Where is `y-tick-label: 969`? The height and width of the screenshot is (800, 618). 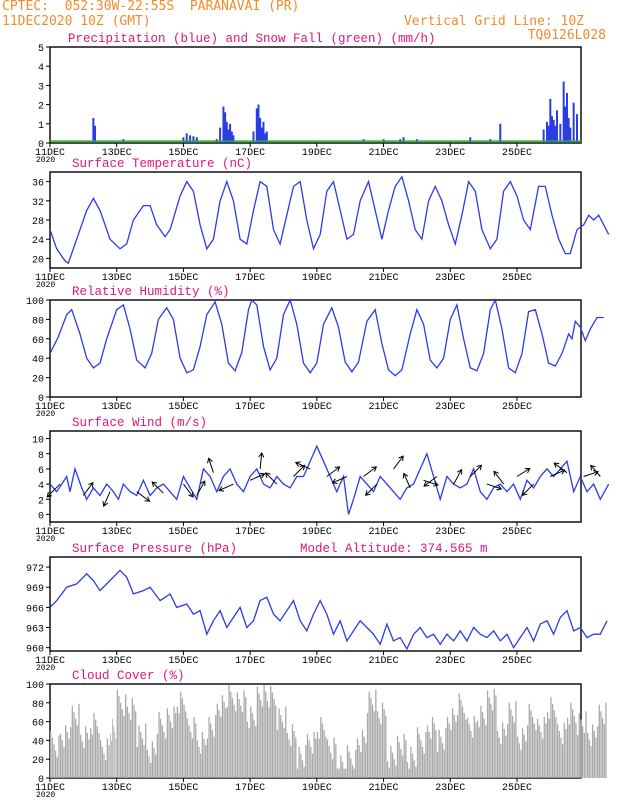 y-tick-label: 969 is located at coordinates (35, 589).